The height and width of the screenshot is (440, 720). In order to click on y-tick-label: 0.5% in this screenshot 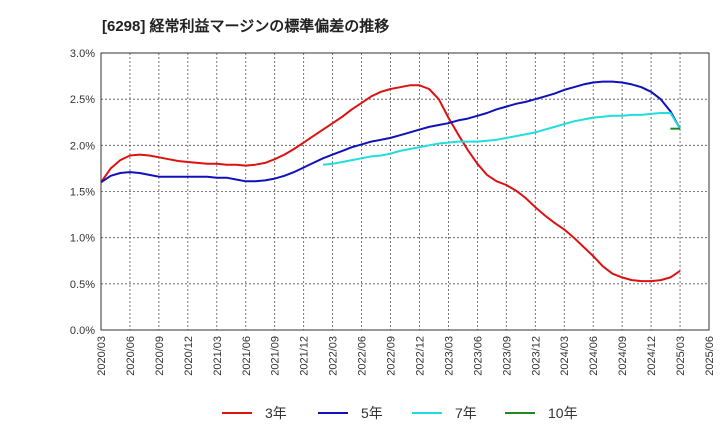, I will do `click(82, 285)`.